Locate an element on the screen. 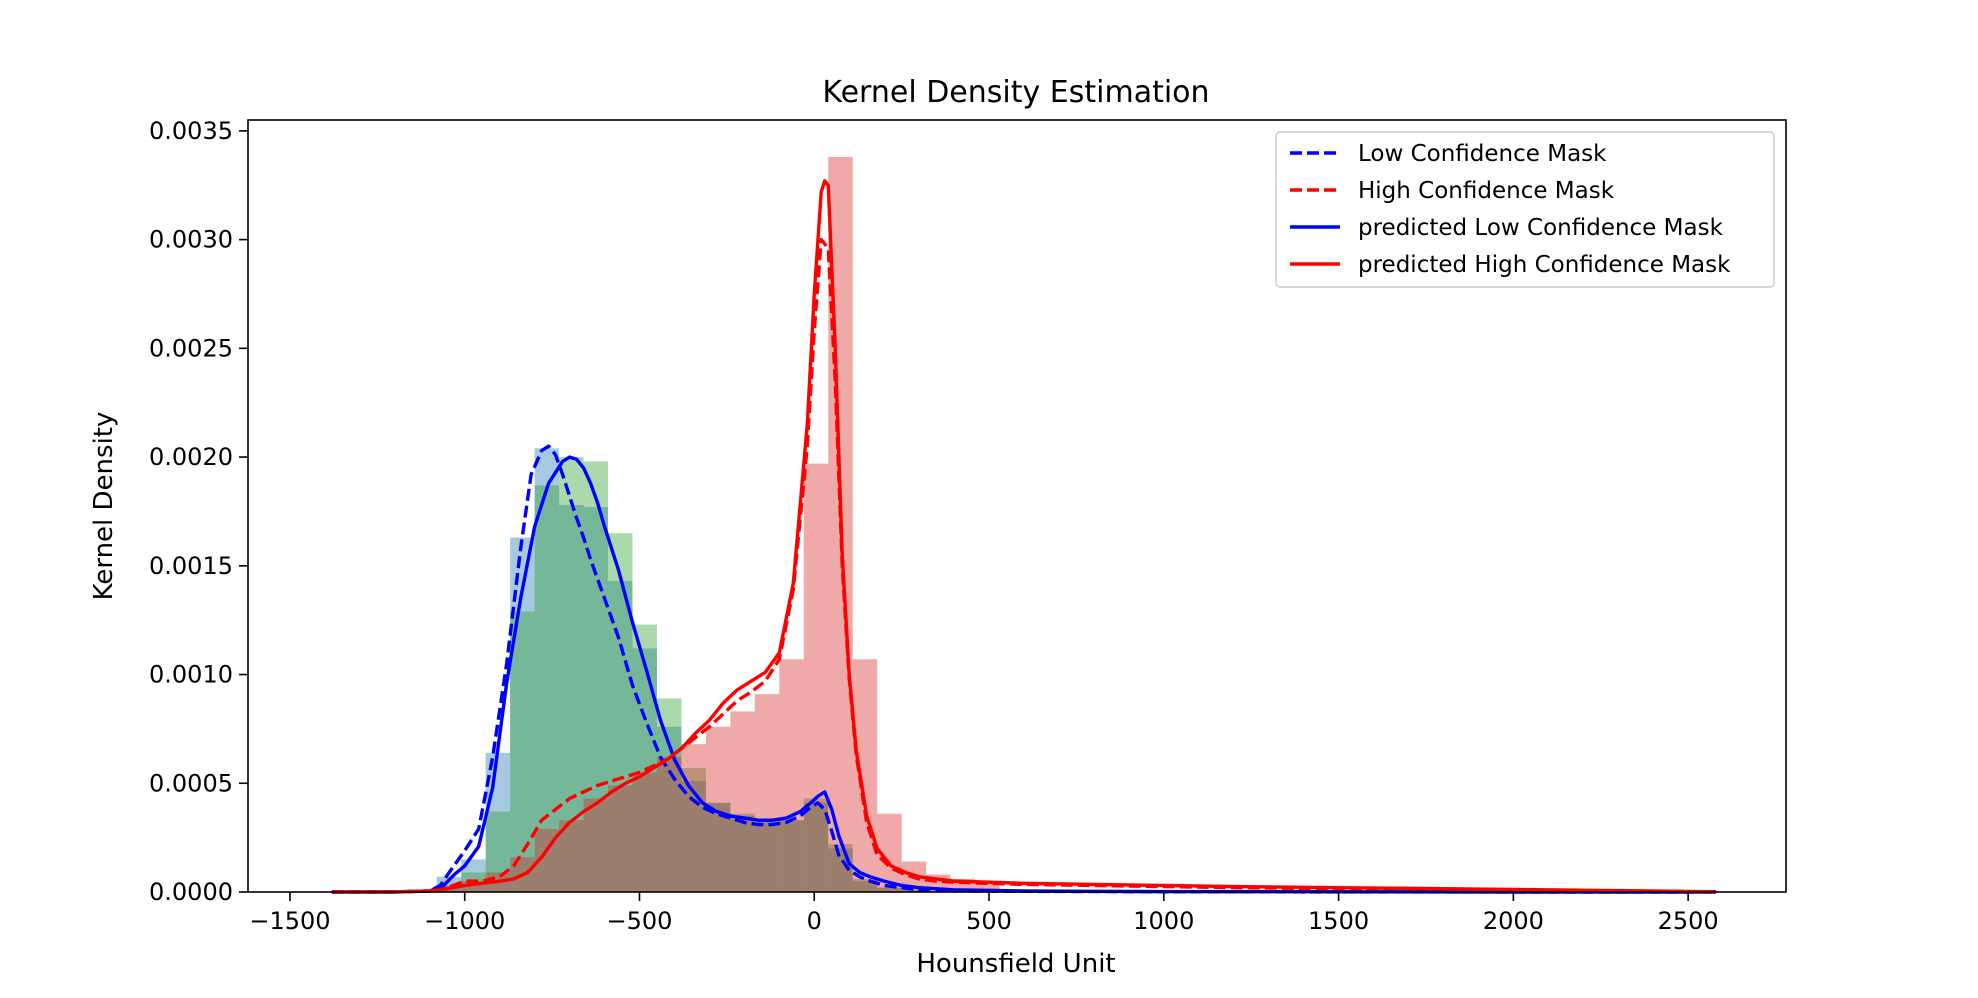 This screenshot has height=998, width=1978. legend-label-3: predicted High Confidence Mask is located at coordinates (1544, 265).